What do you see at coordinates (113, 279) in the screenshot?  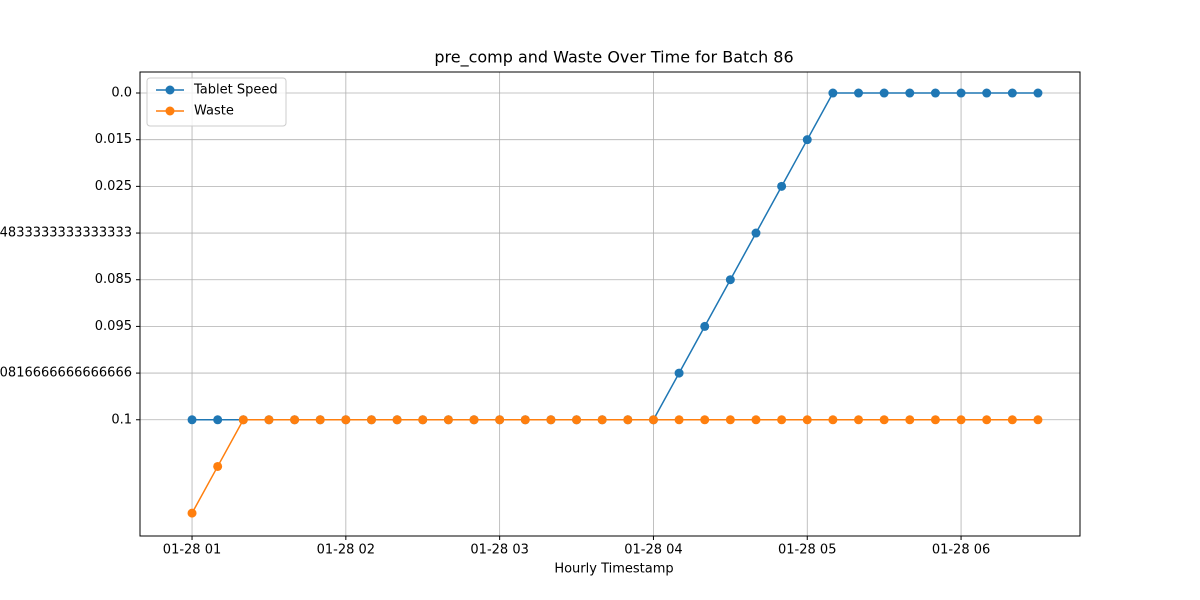 I see `y-tick-label: 0.085` at bounding box center [113, 279].